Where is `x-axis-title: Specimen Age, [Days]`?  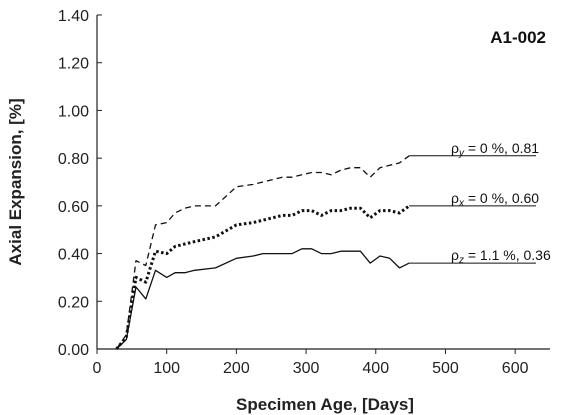
x-axis-title: Specimen Age, [Days] is located at coordinates (325, 404).